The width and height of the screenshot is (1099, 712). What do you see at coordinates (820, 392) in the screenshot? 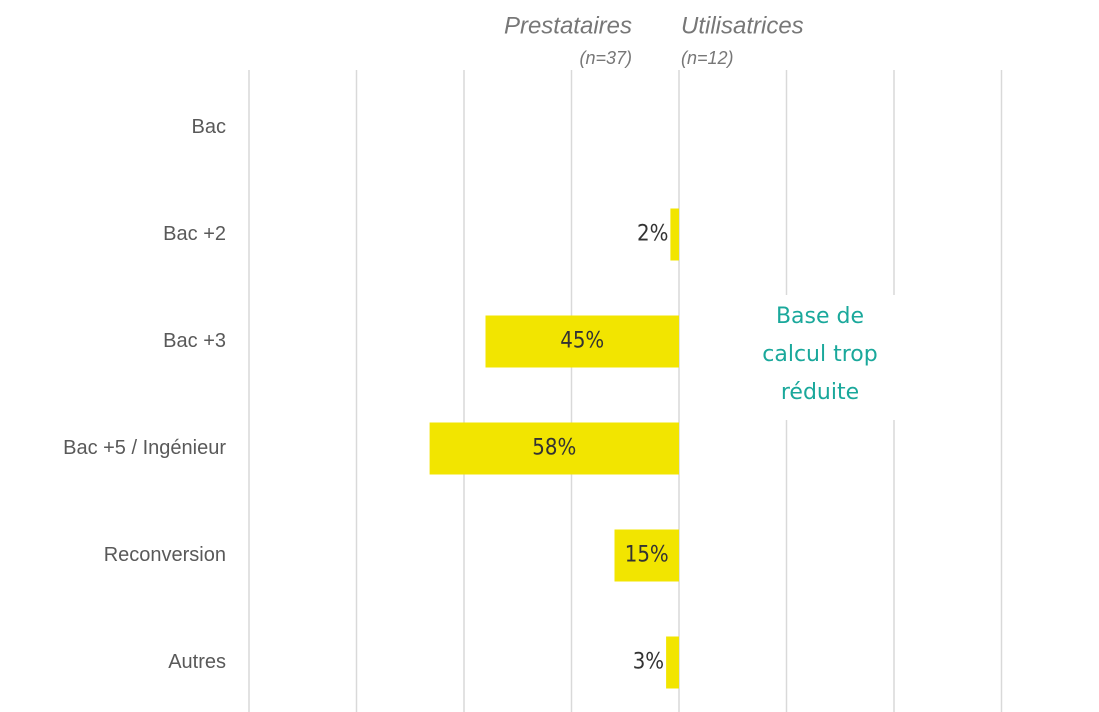
I see `annotation: réduite` at bounding box center [820, 392].